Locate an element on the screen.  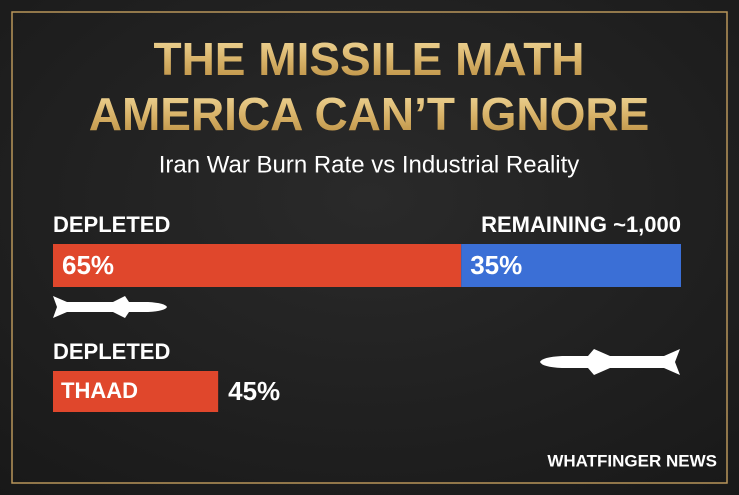
title-line: THE MISSILE MATH is located at coordinates (368, 59).